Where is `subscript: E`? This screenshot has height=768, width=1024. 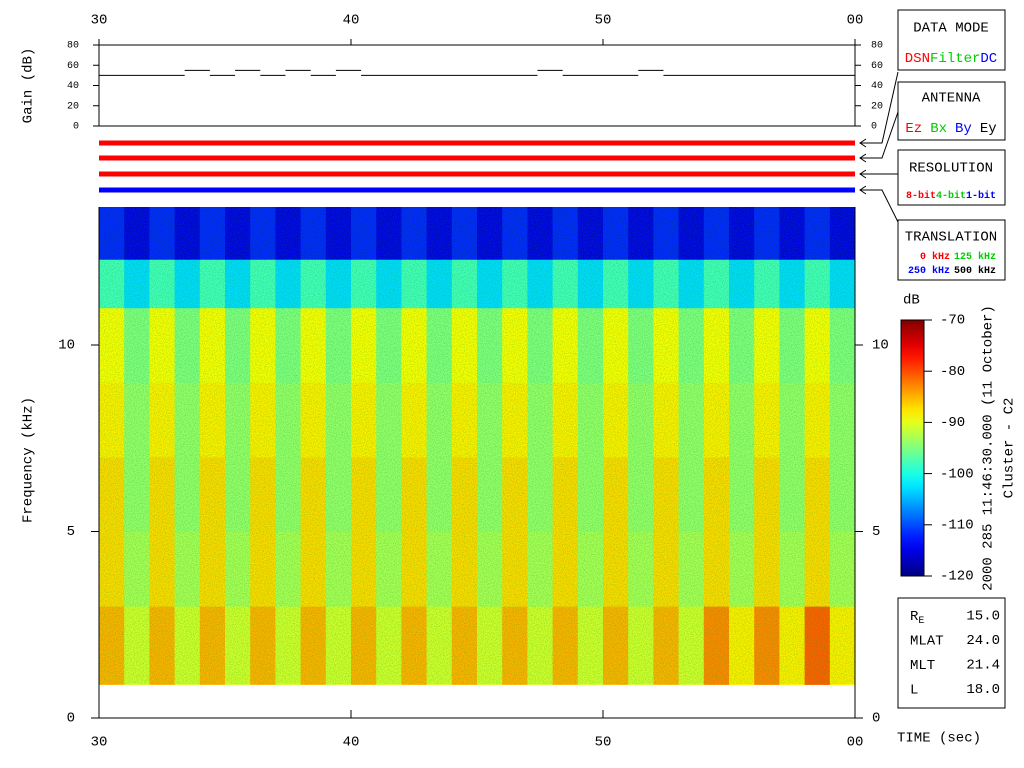
subscript: E is located at coordinates (921, 621).